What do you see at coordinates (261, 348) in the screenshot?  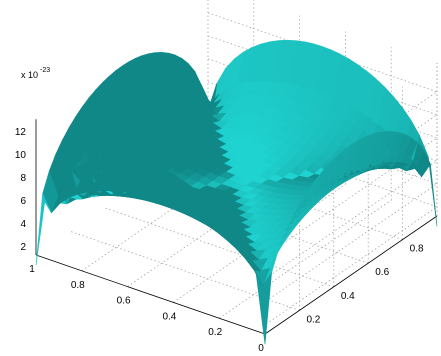 I see `x-tick-label: 0` at bounding box center [261, 348].